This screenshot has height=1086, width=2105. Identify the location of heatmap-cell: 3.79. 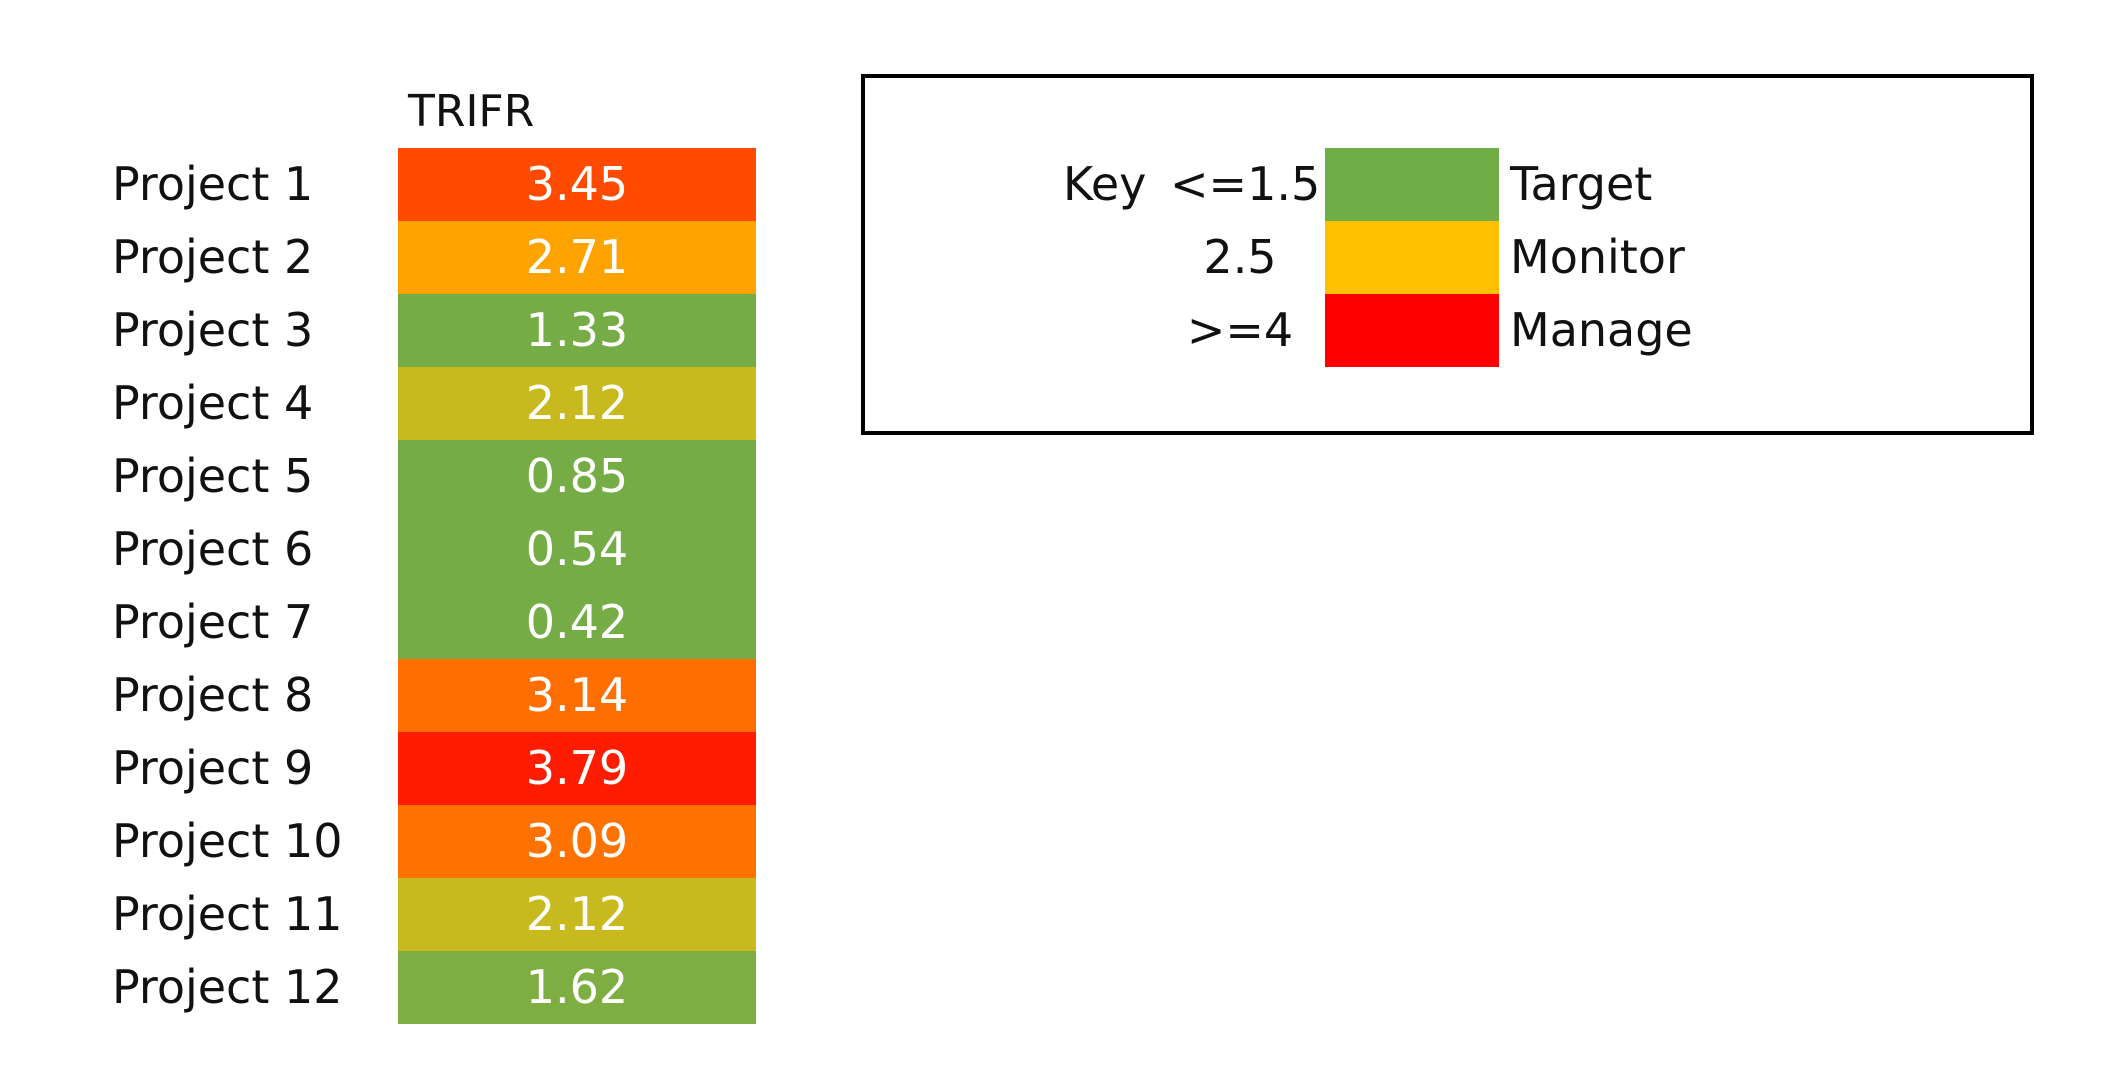
(577, 768).